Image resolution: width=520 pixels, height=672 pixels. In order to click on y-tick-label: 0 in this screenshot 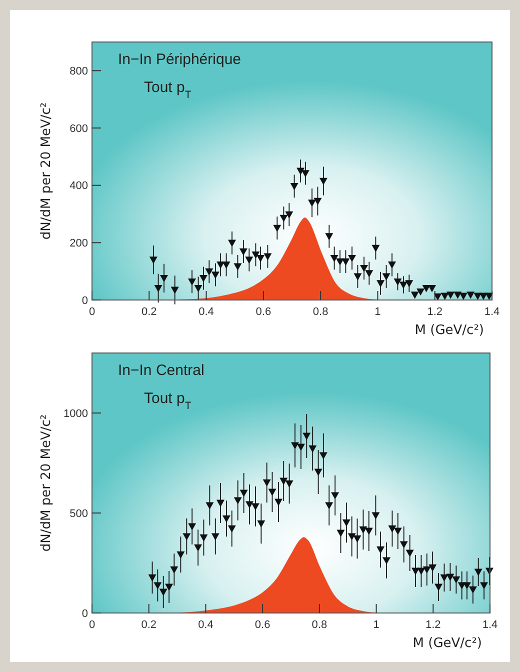, I will do `click(85, 614)`.